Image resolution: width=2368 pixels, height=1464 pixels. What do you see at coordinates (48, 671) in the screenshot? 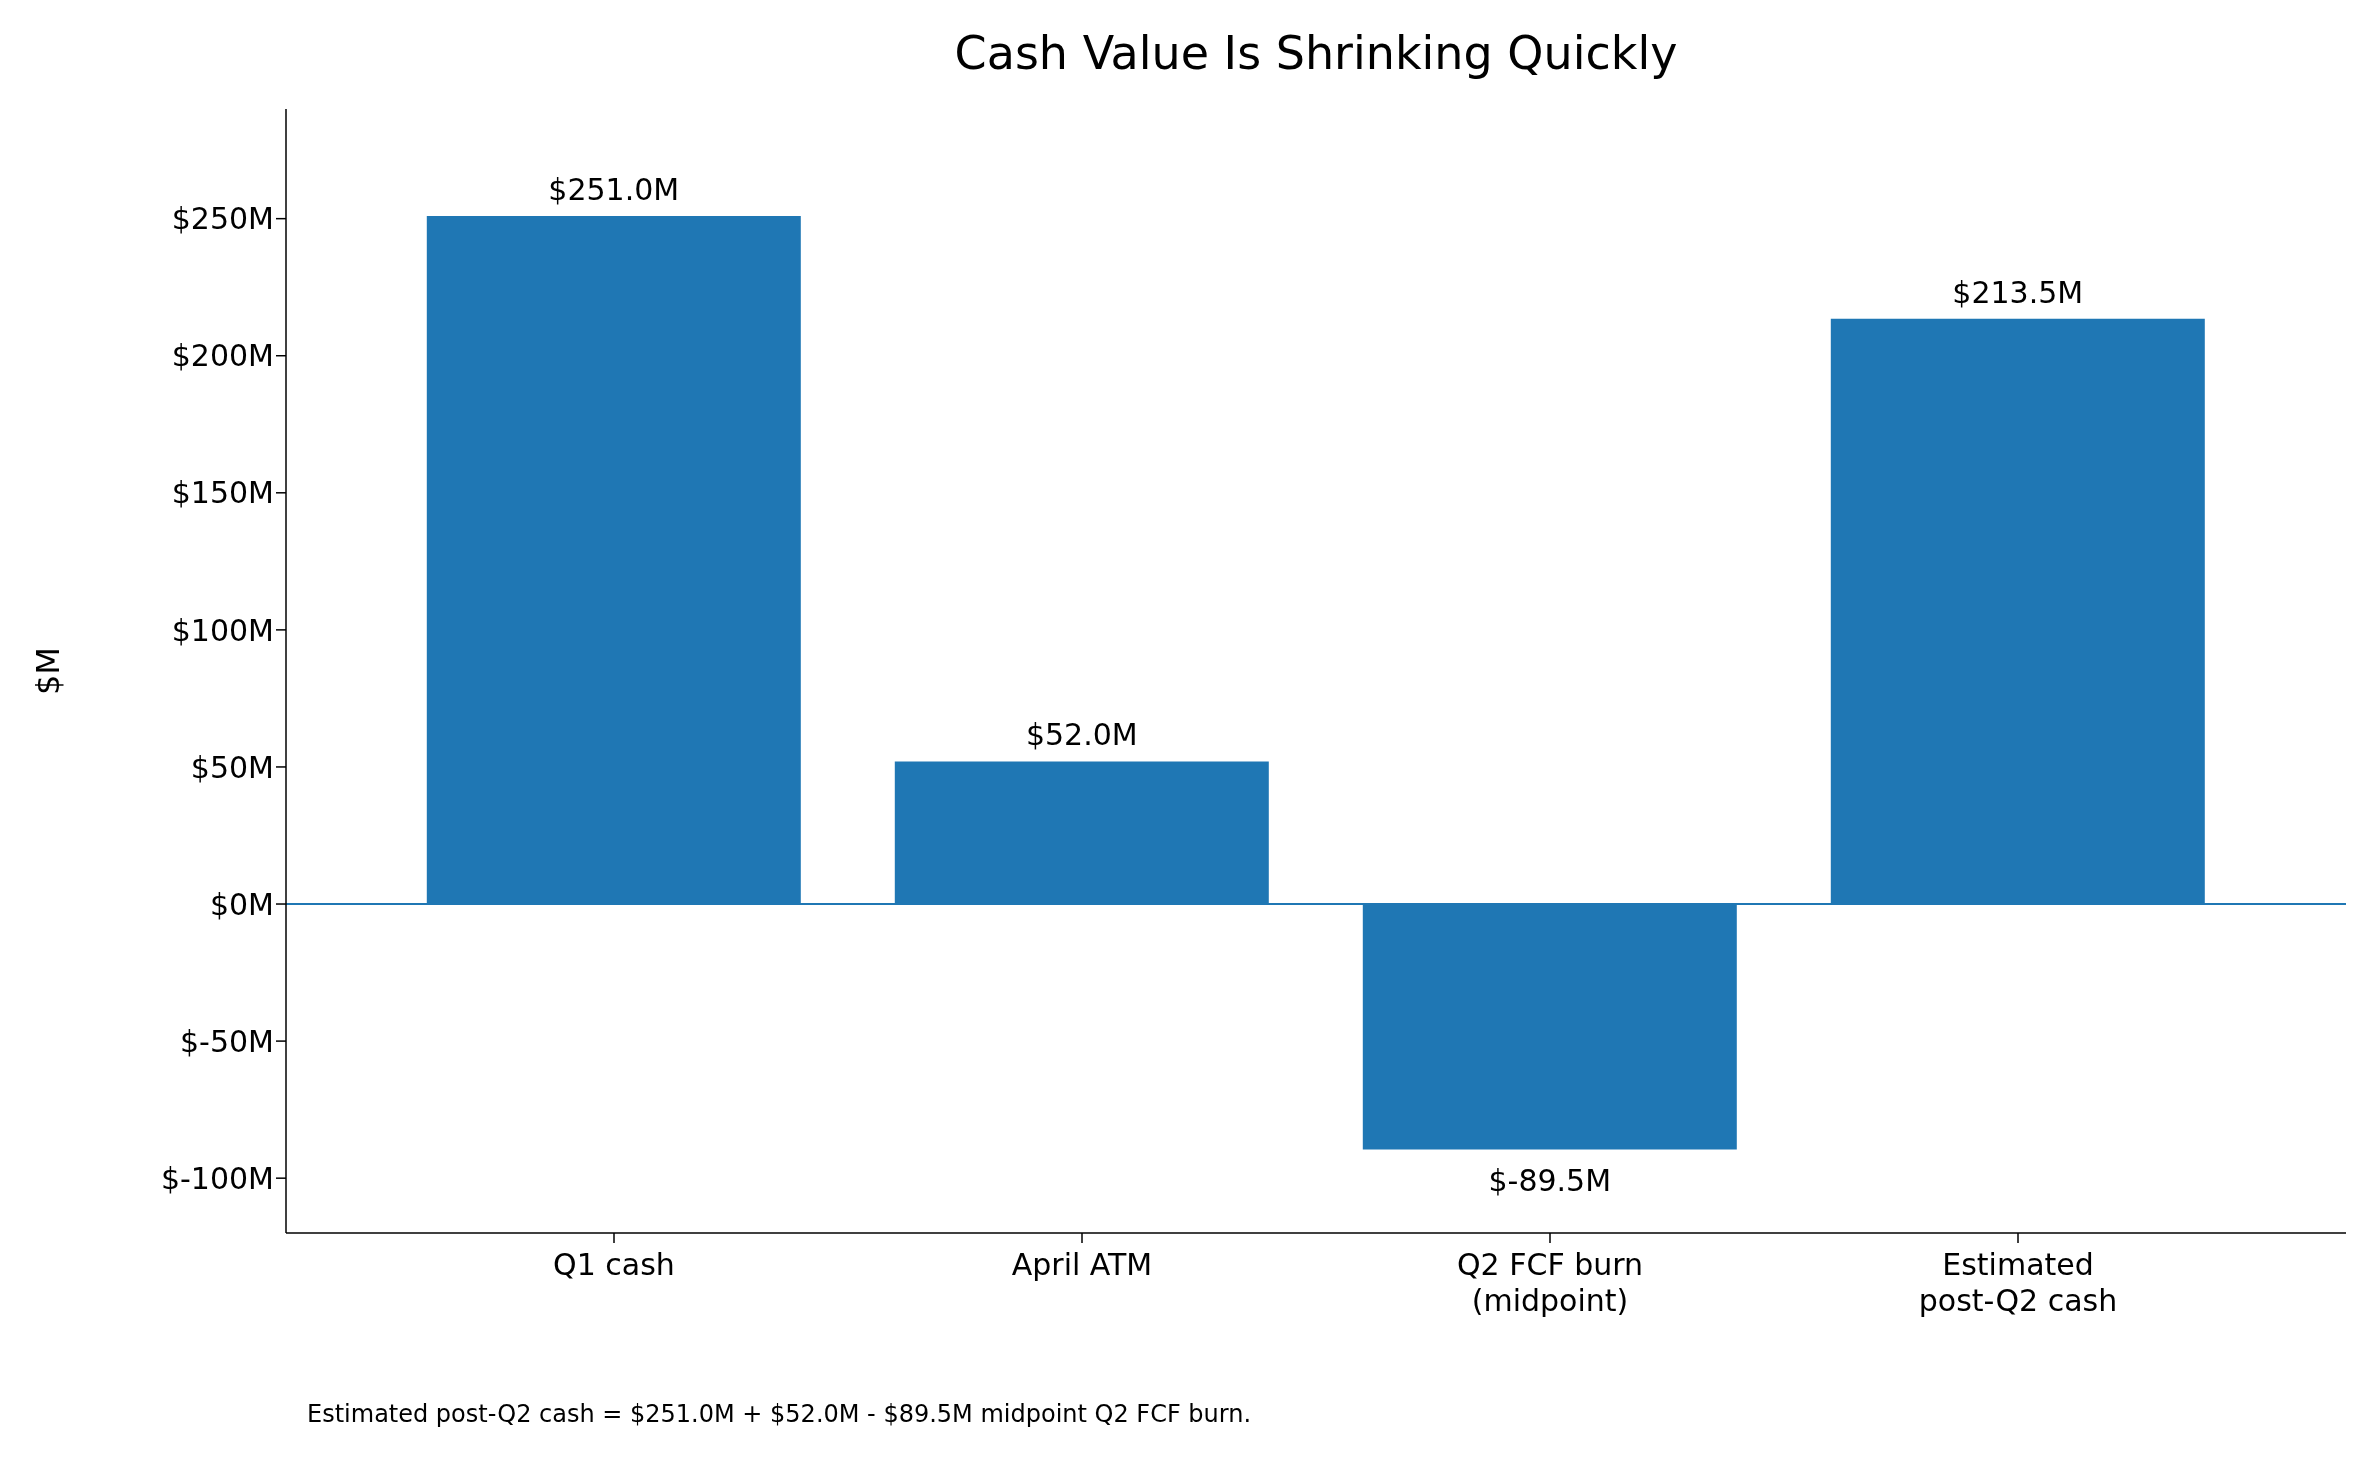
I see `y-axis-title: $M` at bounding box center [48, 671].